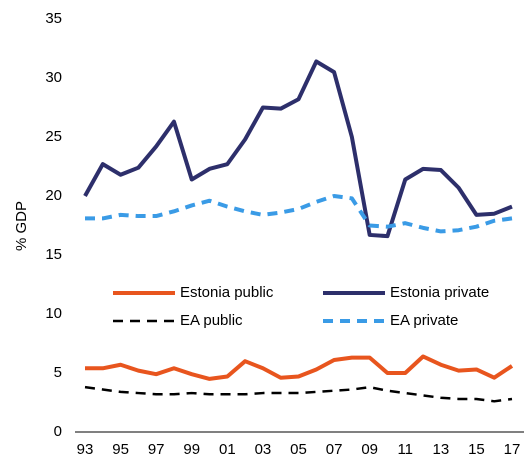 Image resolution: width=524 pixels, height=463 pixels. I want to click on y-tick-label: 10, so click(53, 313).